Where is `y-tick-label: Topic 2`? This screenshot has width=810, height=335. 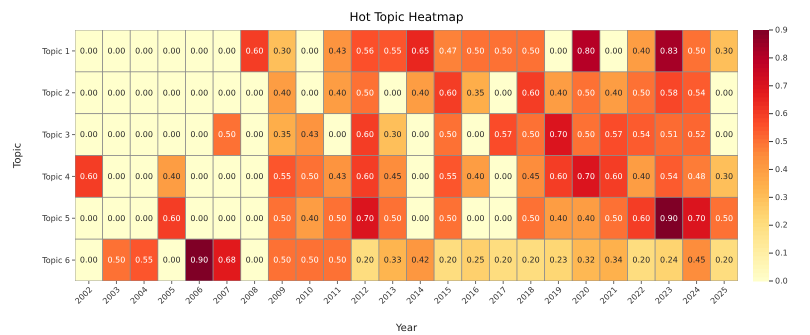
y-tick-label: Topic 2 is located at coordinates (55, 93).